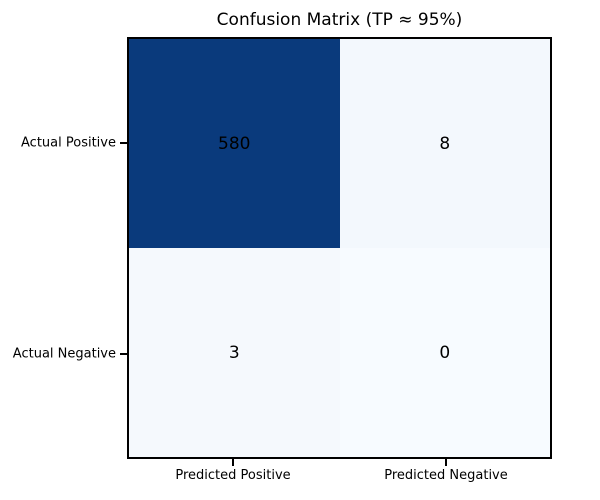 The image size is (600, 500). I want to click on chart-title: Confusion Matrix (TP ≈ 95%), so click(339, 20).